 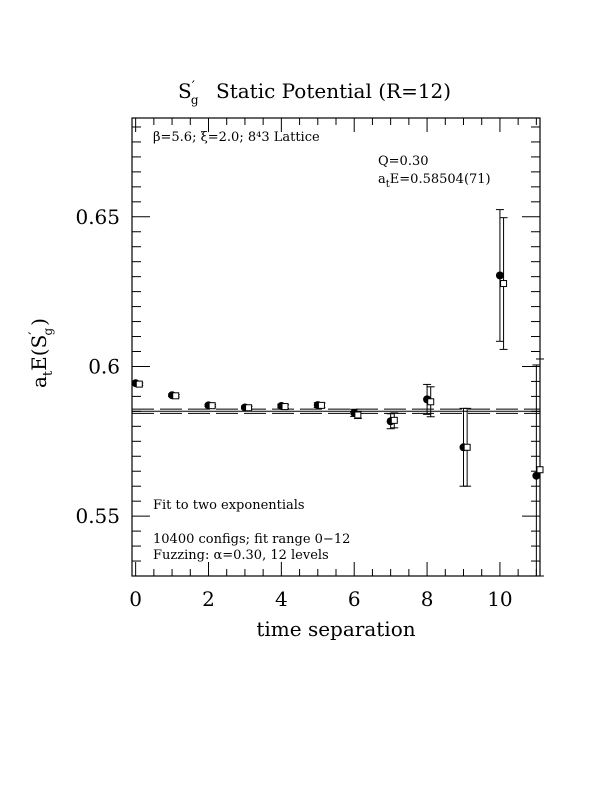 What do you see at coordinates (39, 382) in the screenshot?
I see `y-label-a: a` at bounding box center [39, 382].